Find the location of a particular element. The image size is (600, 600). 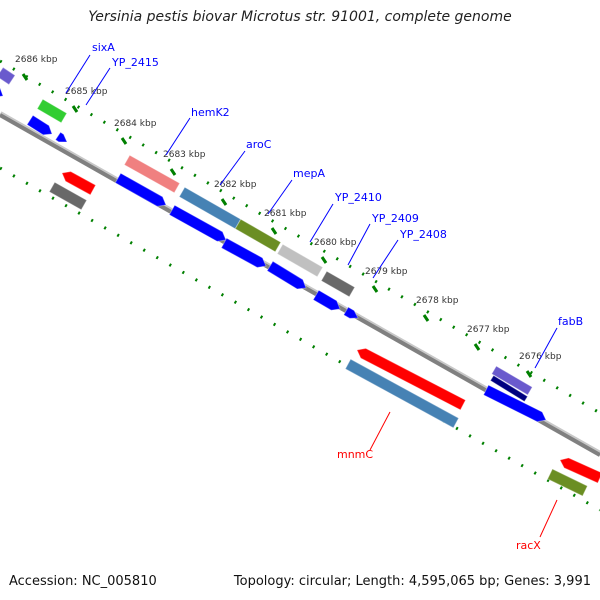

accession-text: Accession: NC_005810 is located at coordinates (83, 581).